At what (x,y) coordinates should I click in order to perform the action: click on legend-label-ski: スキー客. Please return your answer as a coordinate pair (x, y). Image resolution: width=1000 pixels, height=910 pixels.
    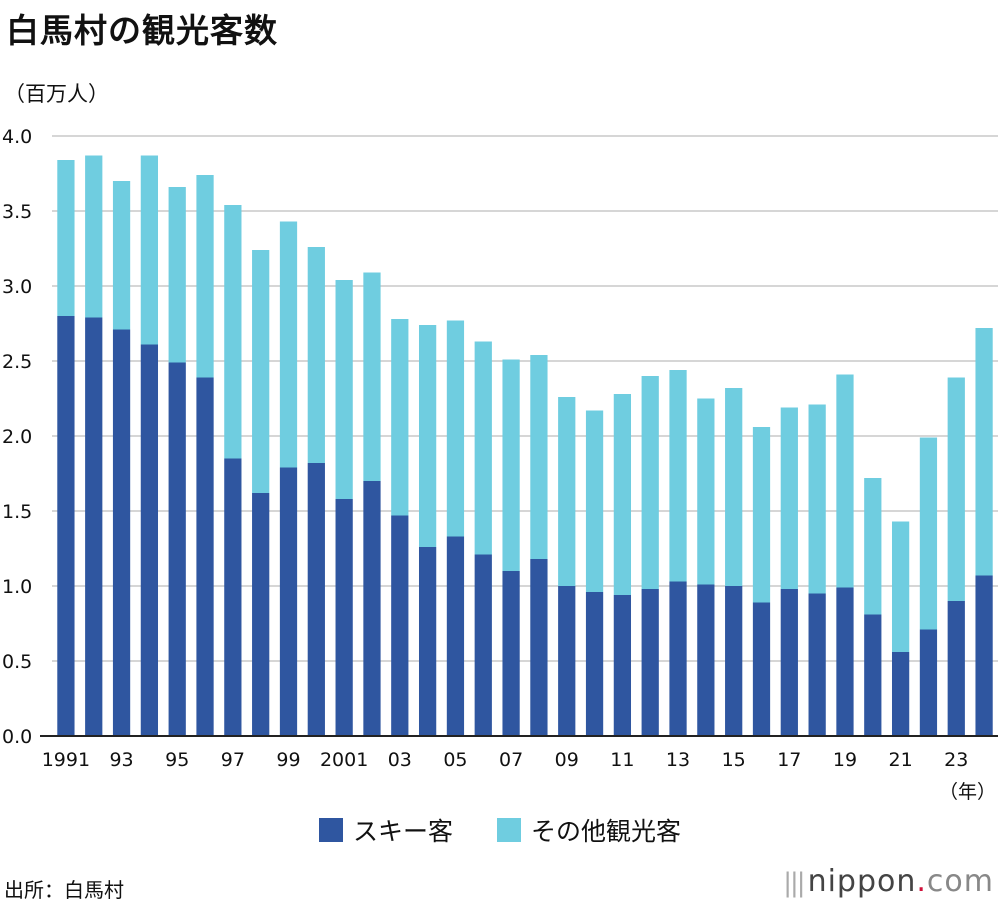
    Looking at the image, I should click on (402, 831).